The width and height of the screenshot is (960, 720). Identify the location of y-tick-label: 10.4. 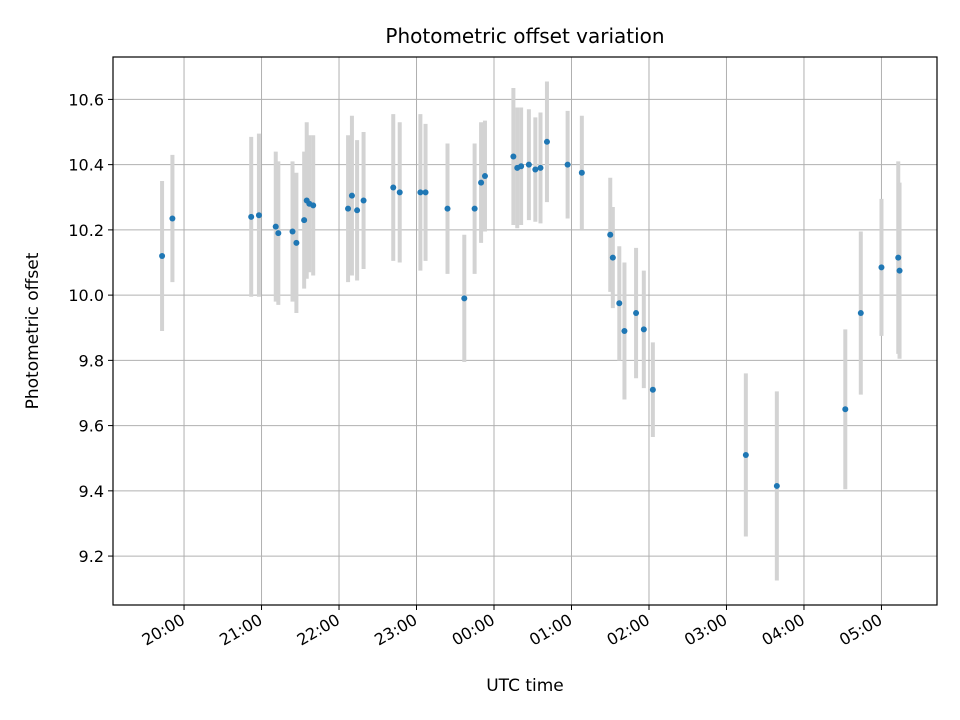
(86, 165).